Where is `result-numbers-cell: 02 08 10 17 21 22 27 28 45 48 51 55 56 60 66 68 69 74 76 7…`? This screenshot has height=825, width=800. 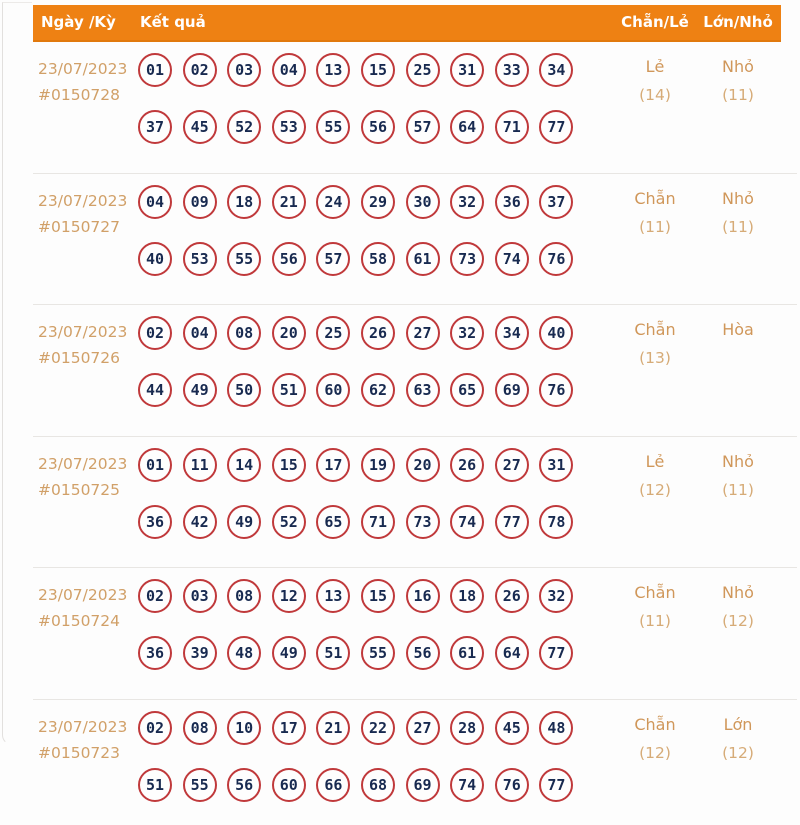 result-numbers-cell: 02 08 10 17 21 22 27 28 45 48 51 55 56 60 66 68 69 74 76 7… is located at coordinates (356, 767).